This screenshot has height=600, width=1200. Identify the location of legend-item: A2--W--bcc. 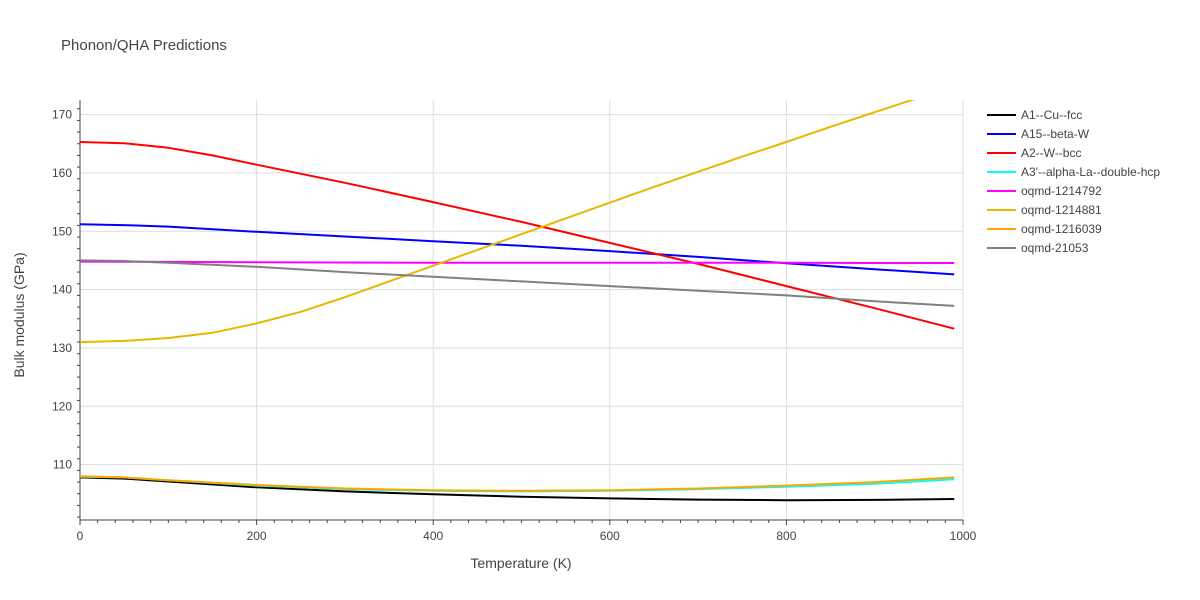
(1034, 153).